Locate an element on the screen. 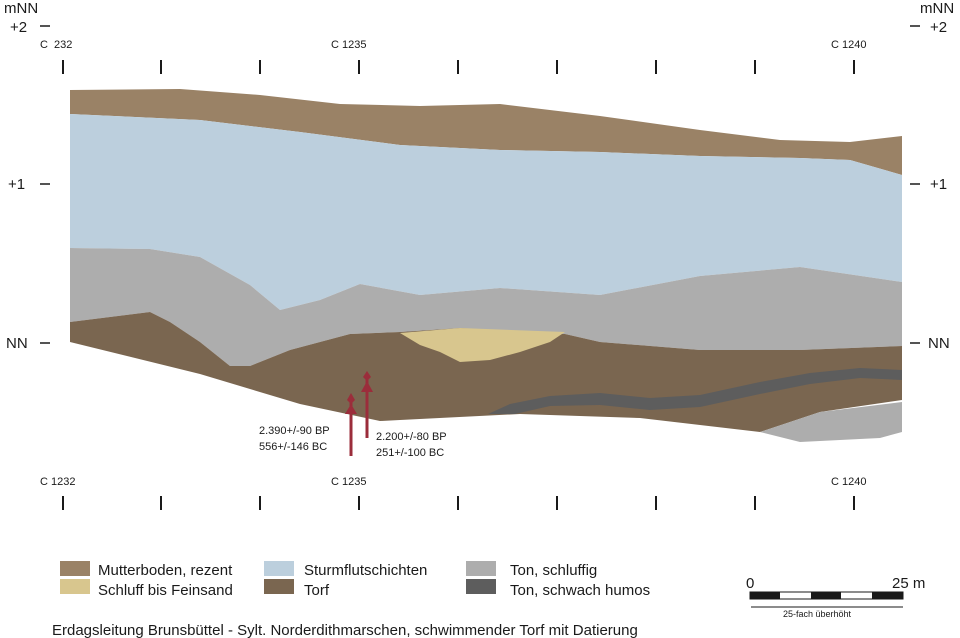 The width and height of the screenshot is (960, 638). scale-note: 25-fach überhöht is located at coordinates (817, 614).